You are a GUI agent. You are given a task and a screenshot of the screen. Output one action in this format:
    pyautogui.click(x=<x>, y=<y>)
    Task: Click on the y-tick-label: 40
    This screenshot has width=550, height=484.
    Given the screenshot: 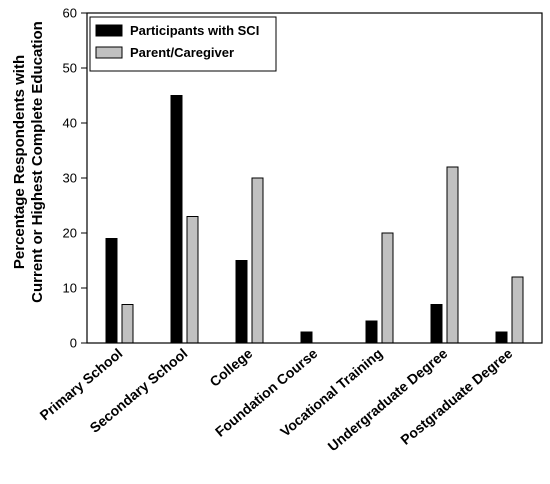 What is the action you would take?
    pyautogui.click(x=70, y=123)
    